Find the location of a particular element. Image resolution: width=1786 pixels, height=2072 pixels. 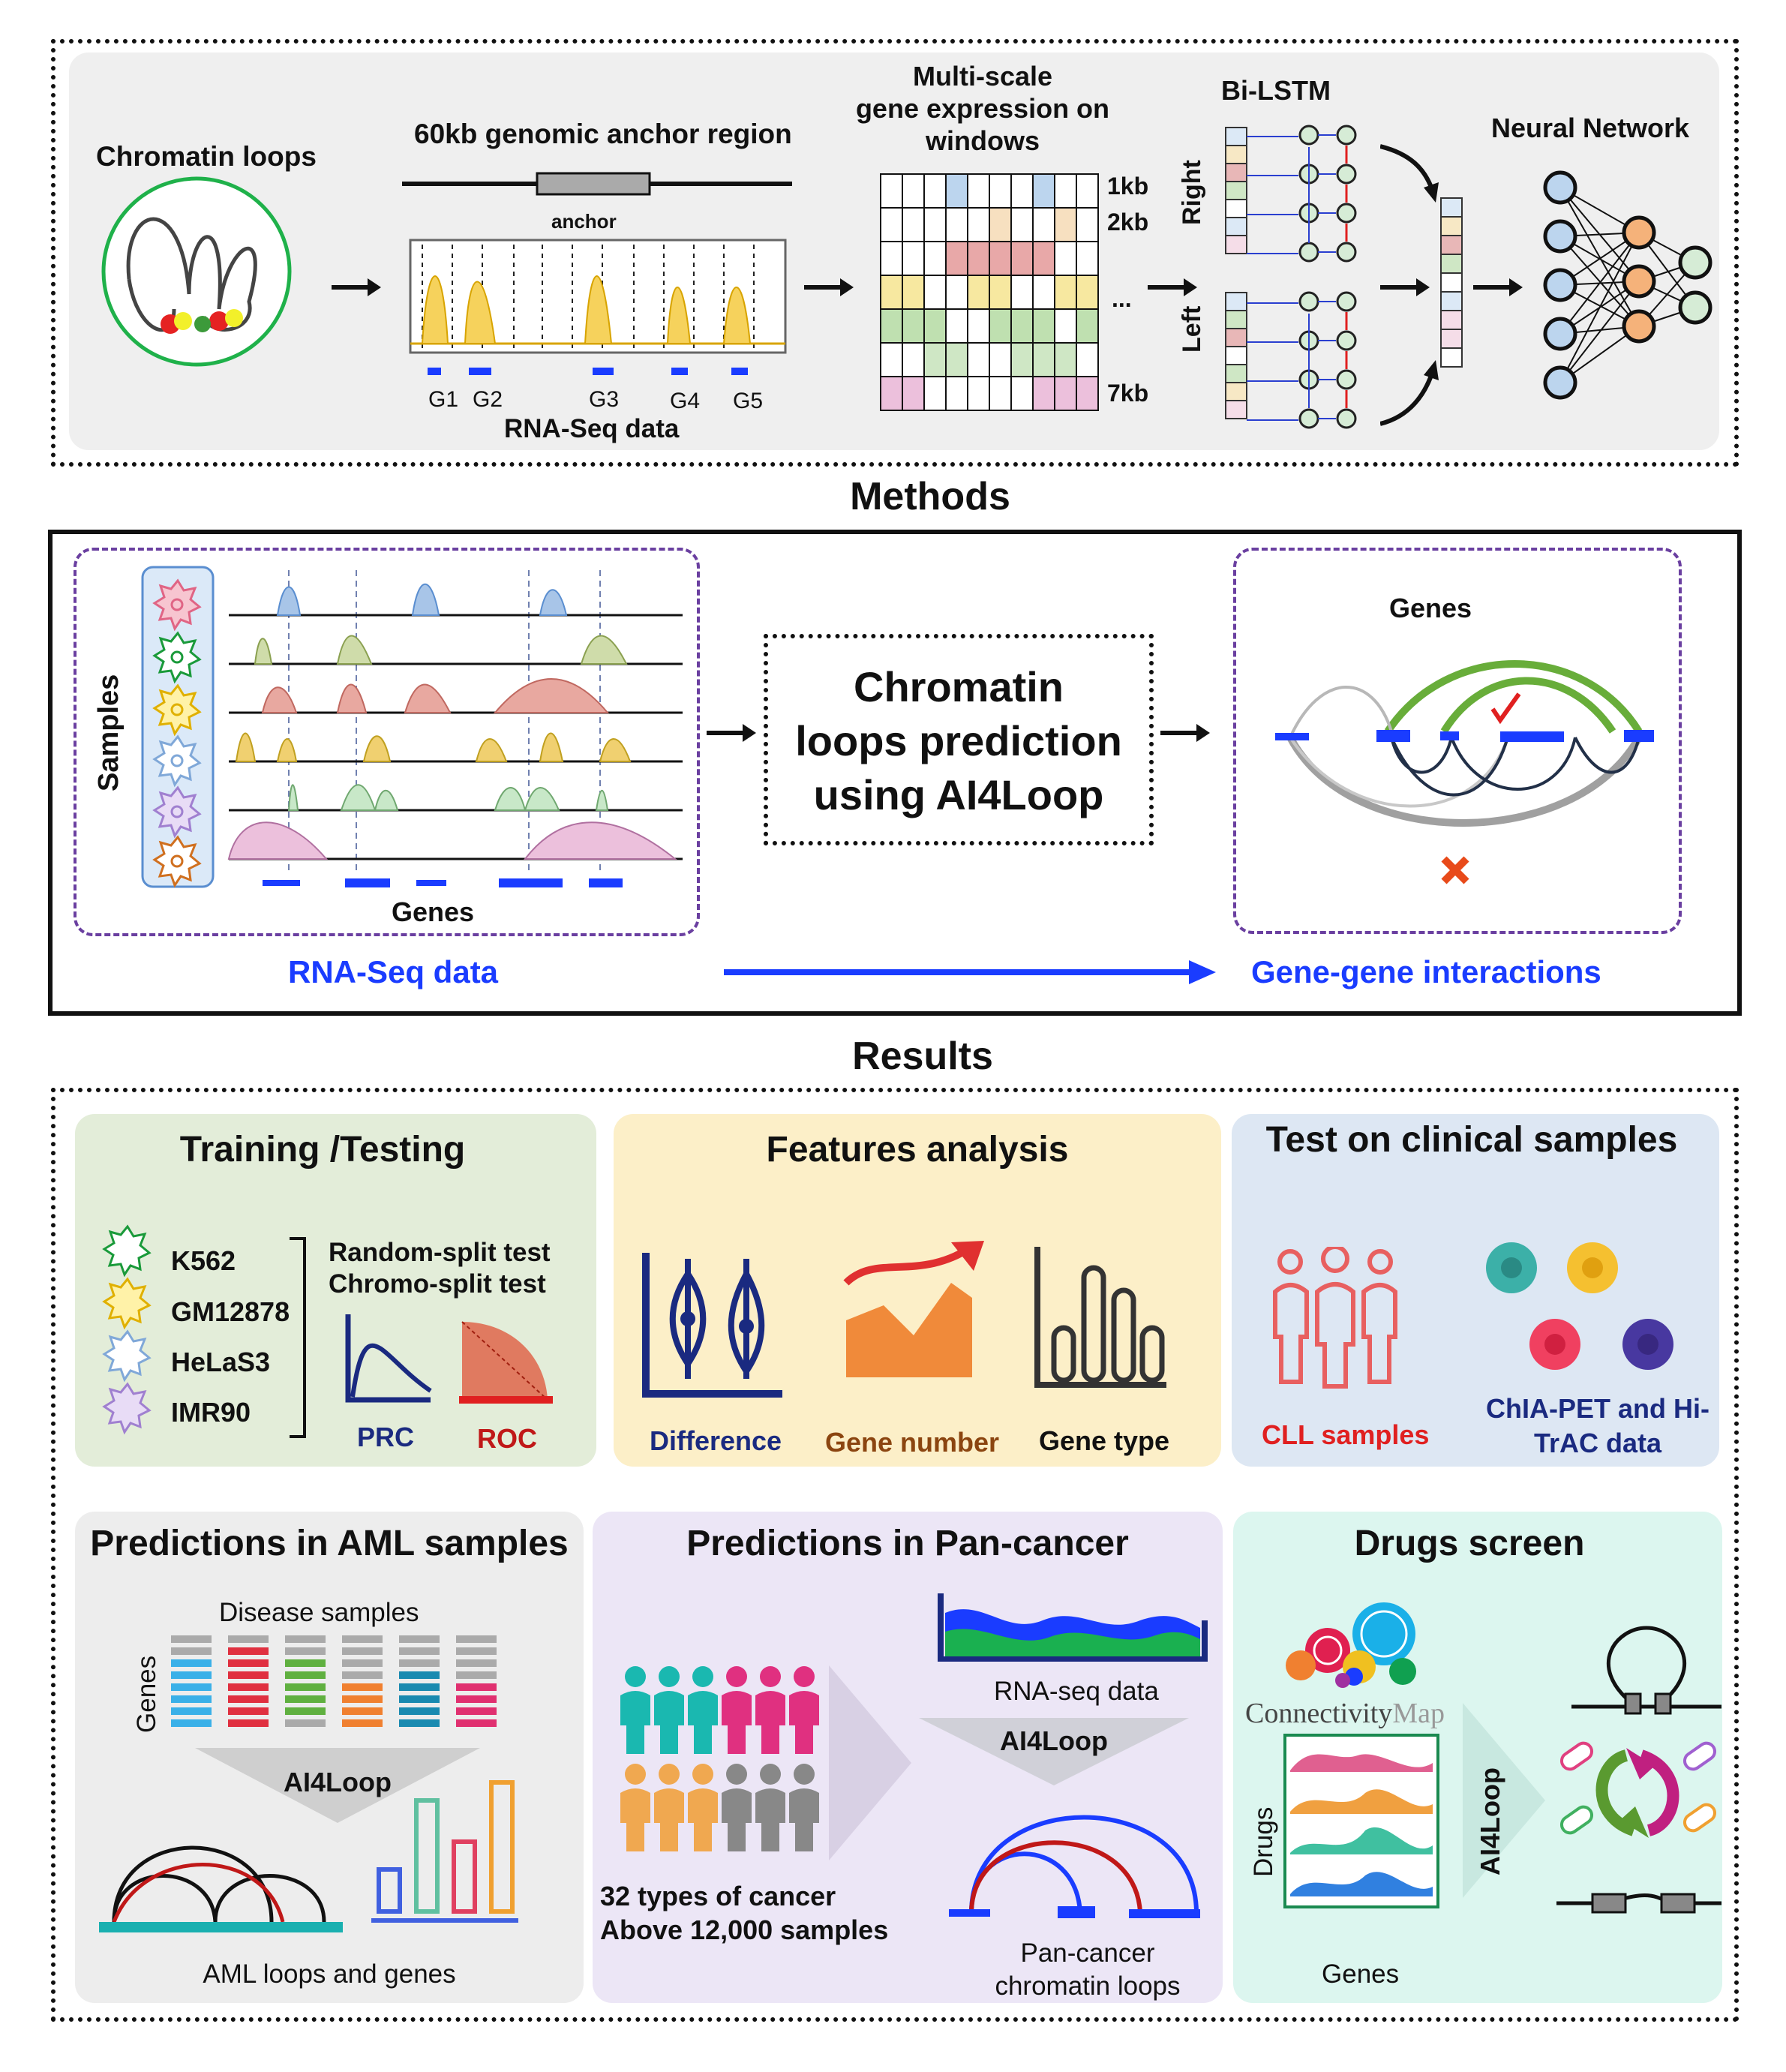

scale-1kb: 1kb is located at coordinates (1128, 186).